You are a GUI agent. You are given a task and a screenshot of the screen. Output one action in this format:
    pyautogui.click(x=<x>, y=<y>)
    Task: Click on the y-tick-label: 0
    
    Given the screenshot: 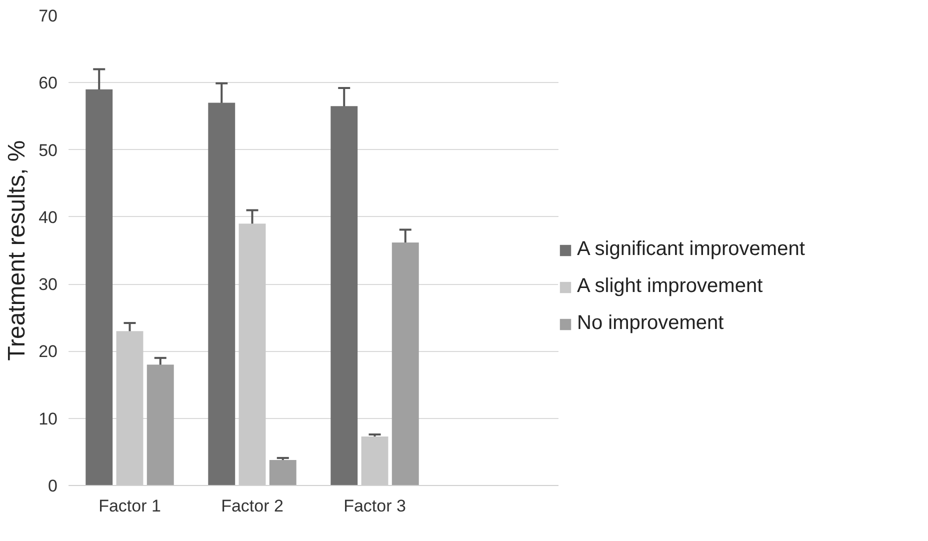 What is the action you would take?
    pyautogui.click(x=53, y=486)
    